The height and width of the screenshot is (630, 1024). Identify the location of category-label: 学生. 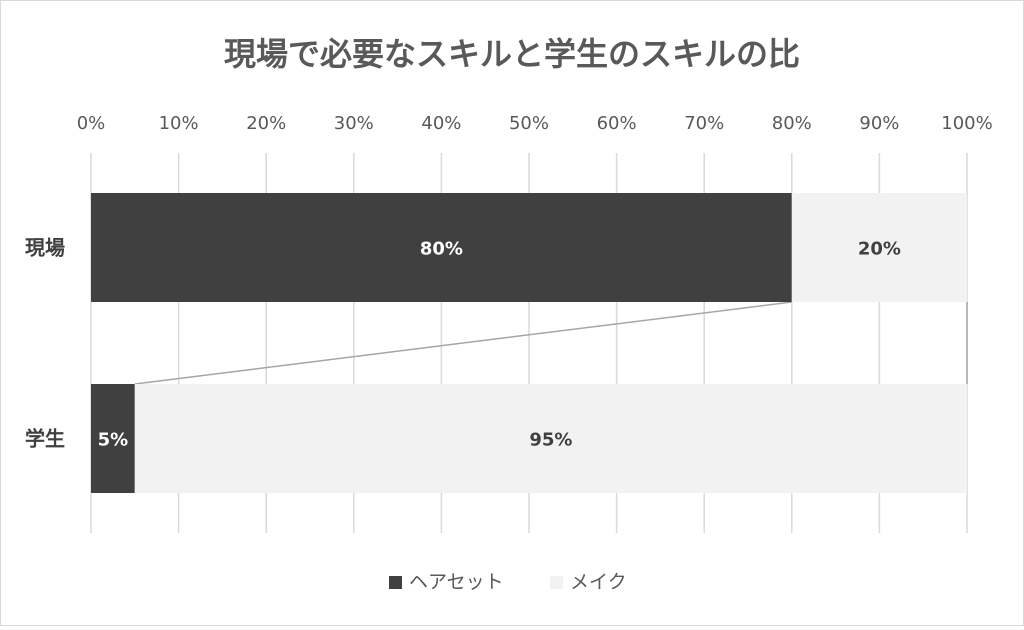
(45, 439).